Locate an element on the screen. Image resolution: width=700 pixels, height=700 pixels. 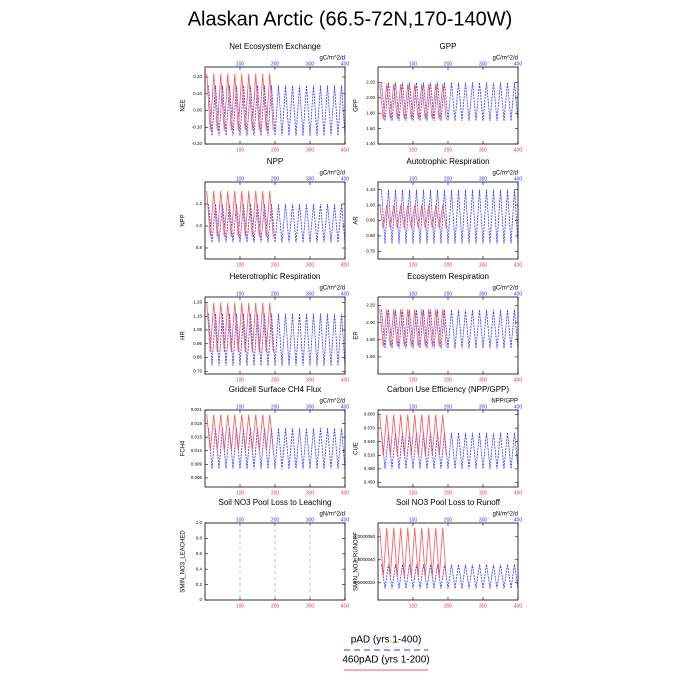
y-tick-label: 1.60 is located at coordinates (370, 128).